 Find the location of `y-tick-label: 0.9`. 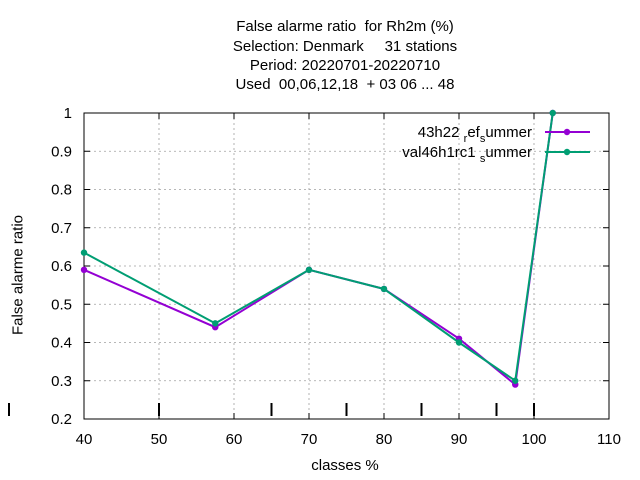

y-tick-label: 0.9 is located at coordinates (61, 151).